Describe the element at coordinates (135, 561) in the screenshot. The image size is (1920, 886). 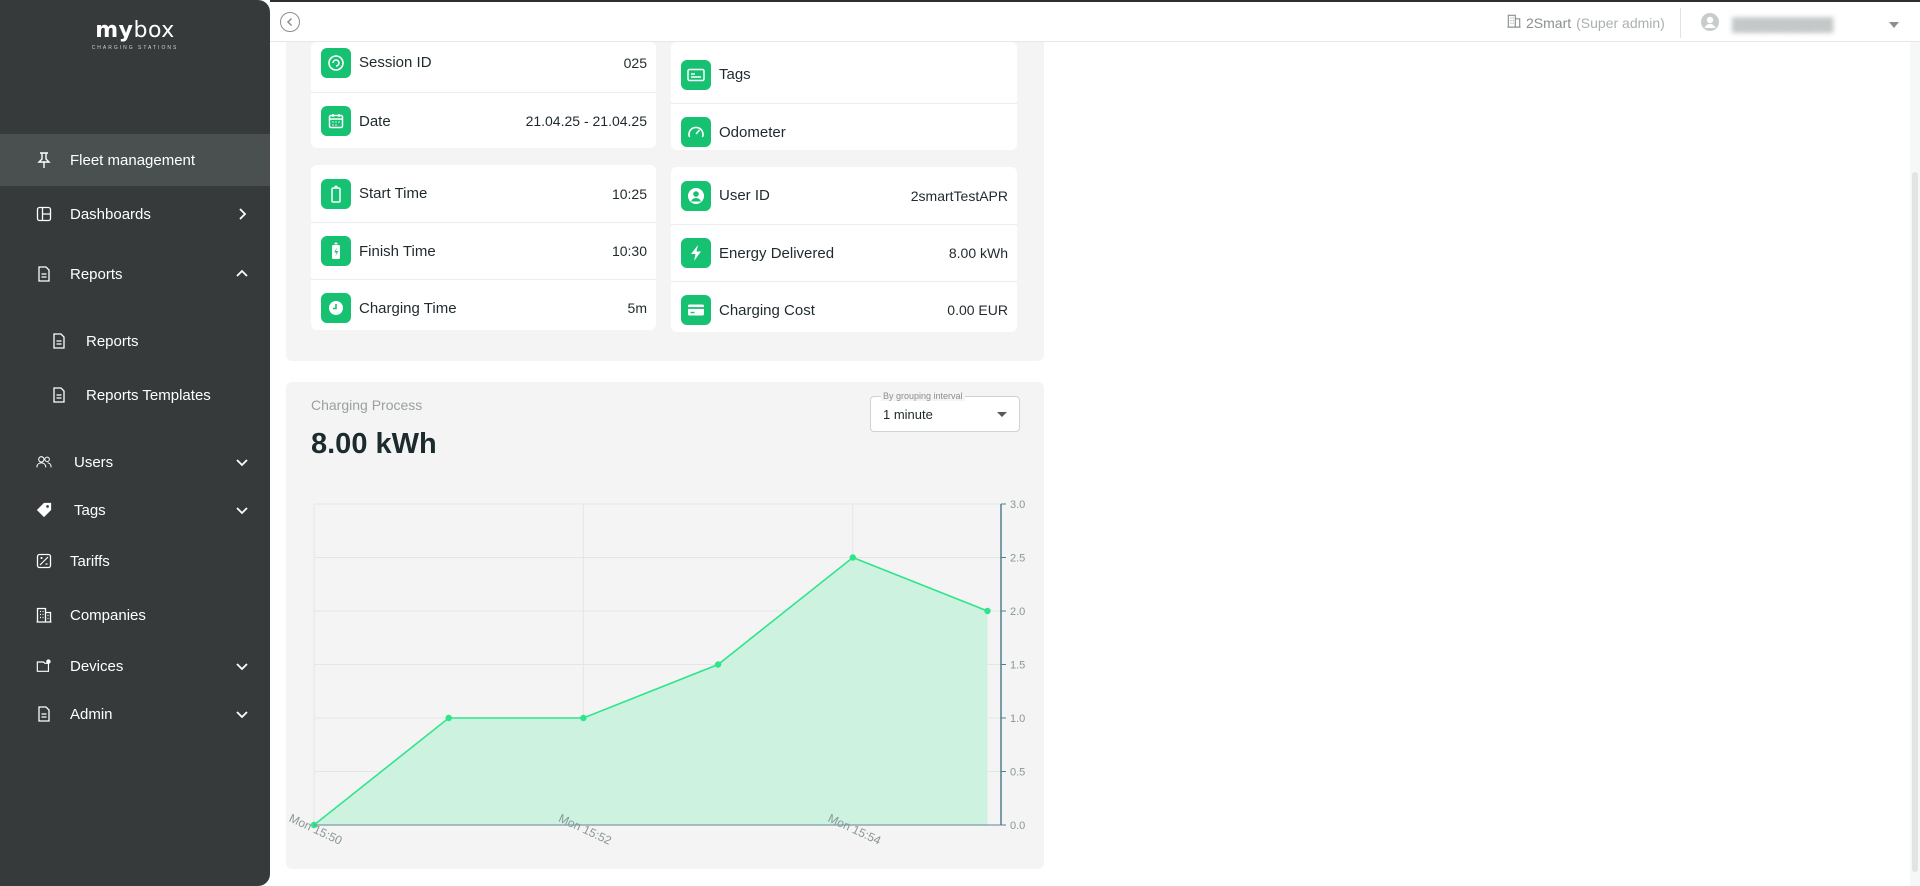
I see `sidebar-item-tariffs: Tariffs` at that location.